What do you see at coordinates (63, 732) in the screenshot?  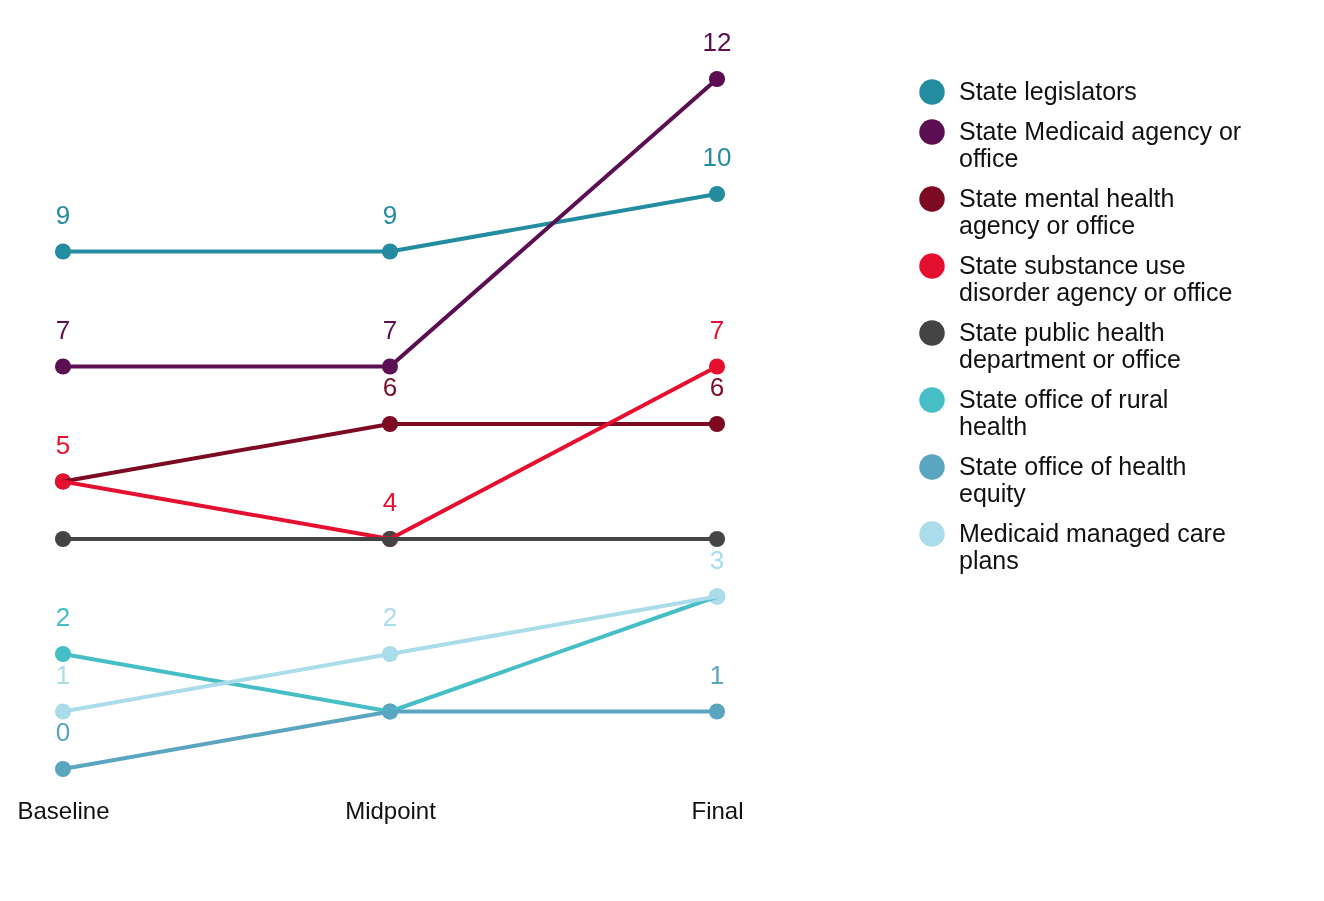 I see `data-label: 0` at bounding box center [63, 732].